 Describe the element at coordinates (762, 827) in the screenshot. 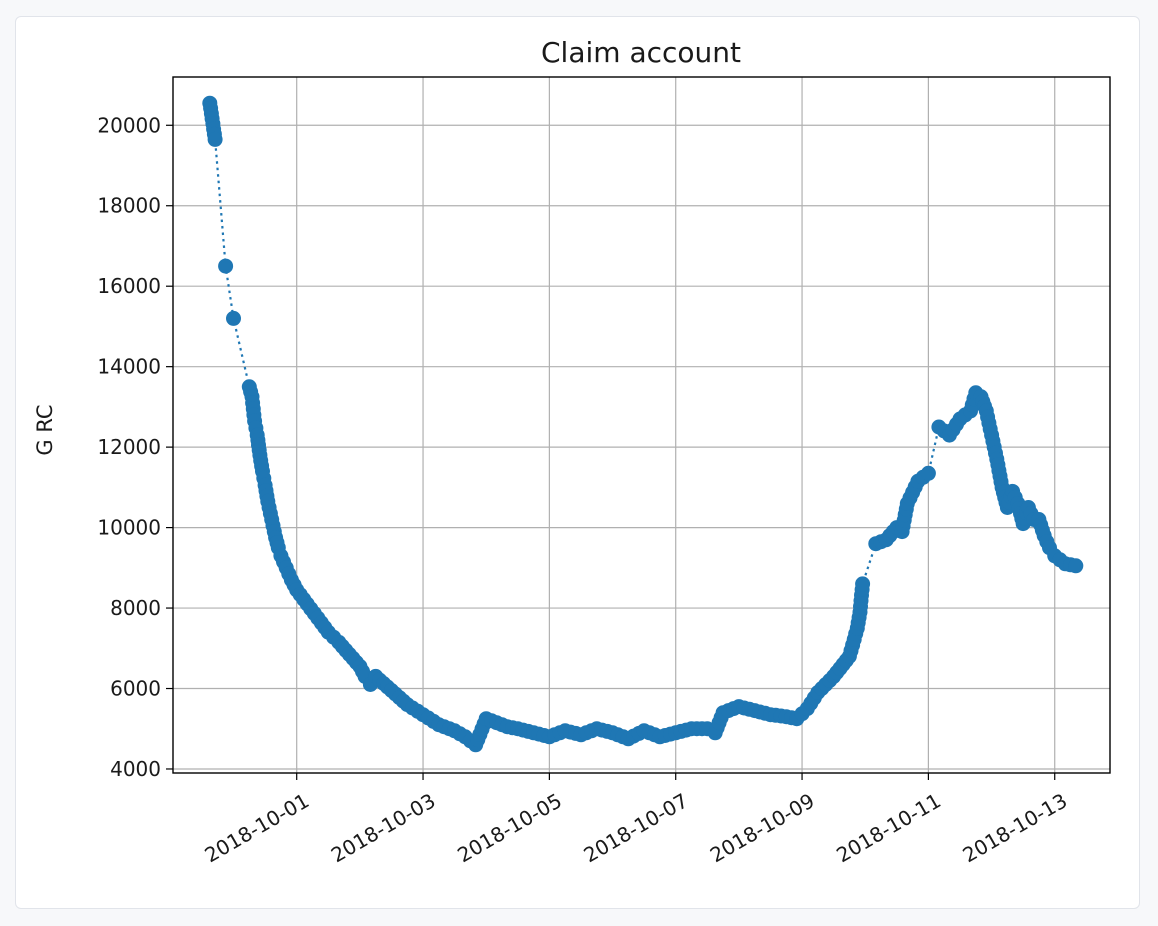

I see `x-tick-label: 2018-10-09` at that location.